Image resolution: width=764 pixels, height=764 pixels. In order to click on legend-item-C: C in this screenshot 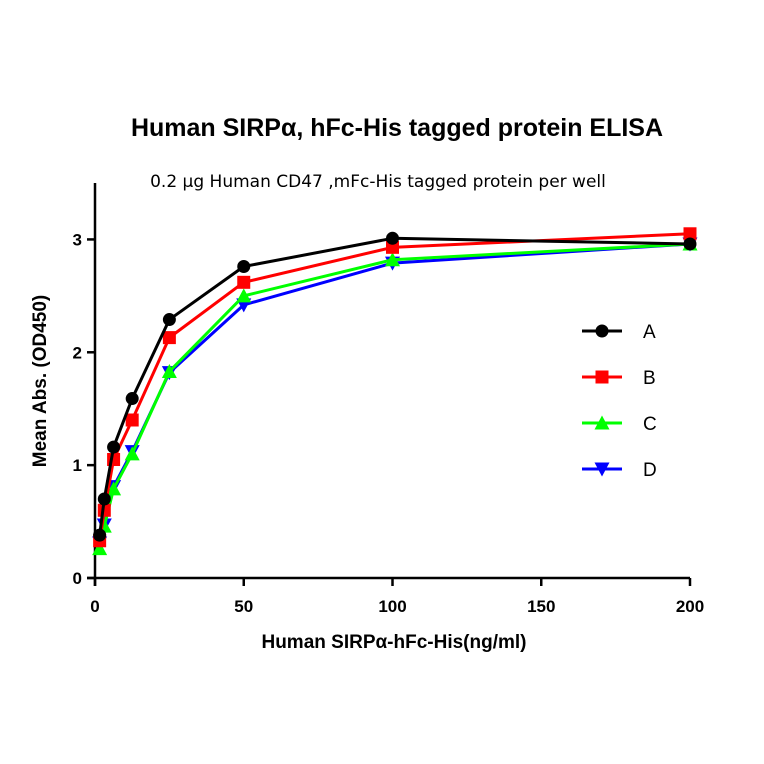, I will do `click(619, 424)`.